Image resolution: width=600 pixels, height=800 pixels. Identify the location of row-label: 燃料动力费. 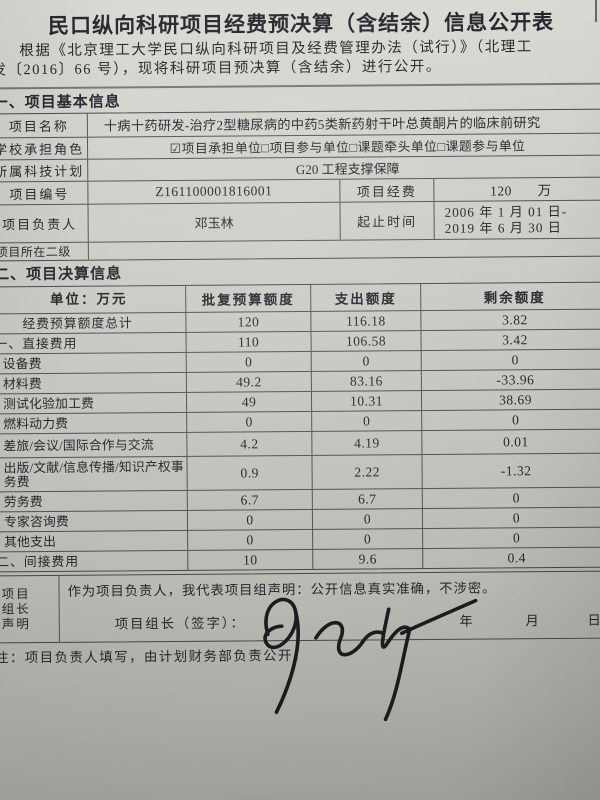
(94, 423).